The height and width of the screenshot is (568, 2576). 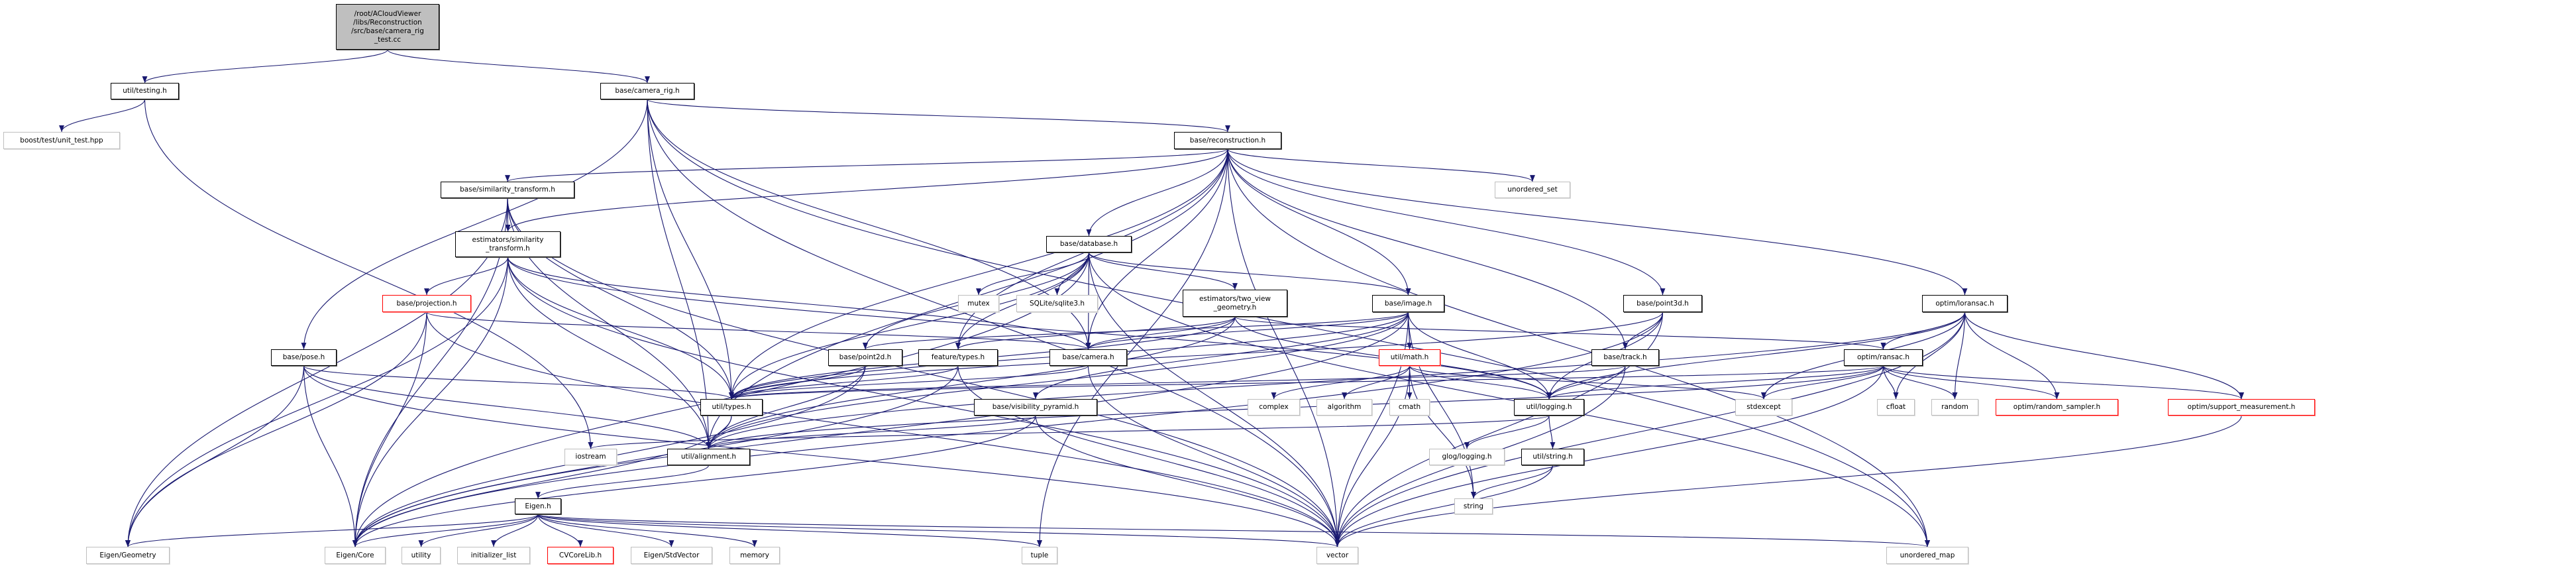 I want to click on edge-math-to-string, so click(x=1442, y=432).